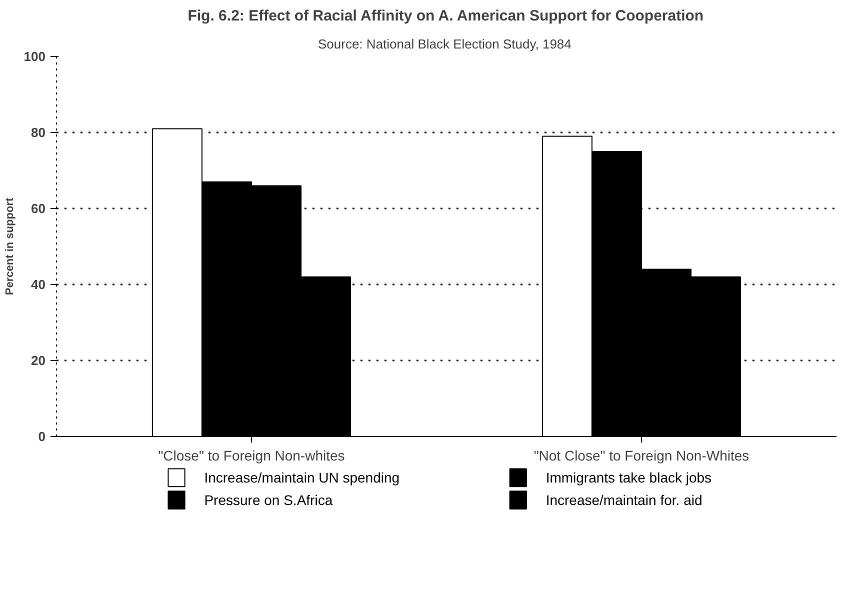 The height and width of the screenshot is (596, 861). I want to click on chart-title: Fig. 6.2: Effect of Racial Affinity on A. American Support for Cooperation, so click(446, 16).